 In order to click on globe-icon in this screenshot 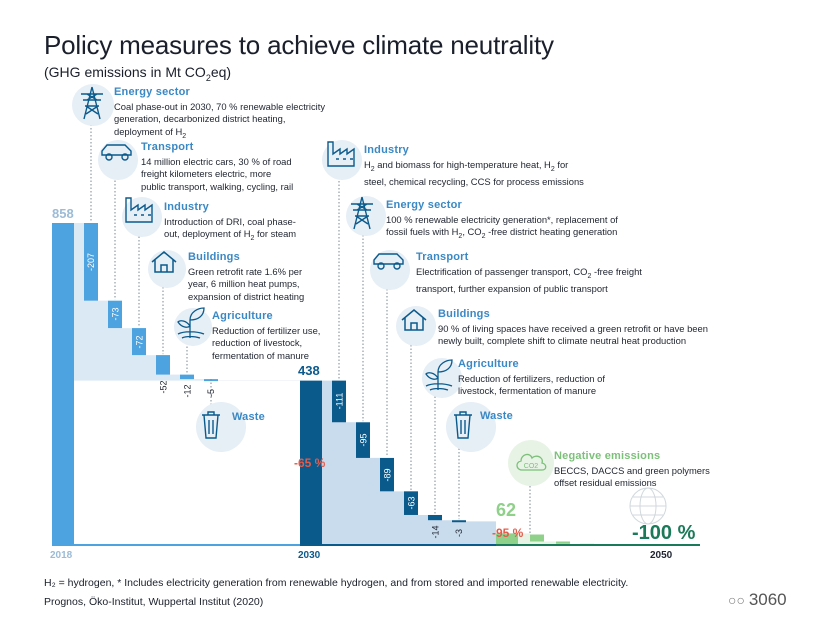, I will do `click(648, 506)`.